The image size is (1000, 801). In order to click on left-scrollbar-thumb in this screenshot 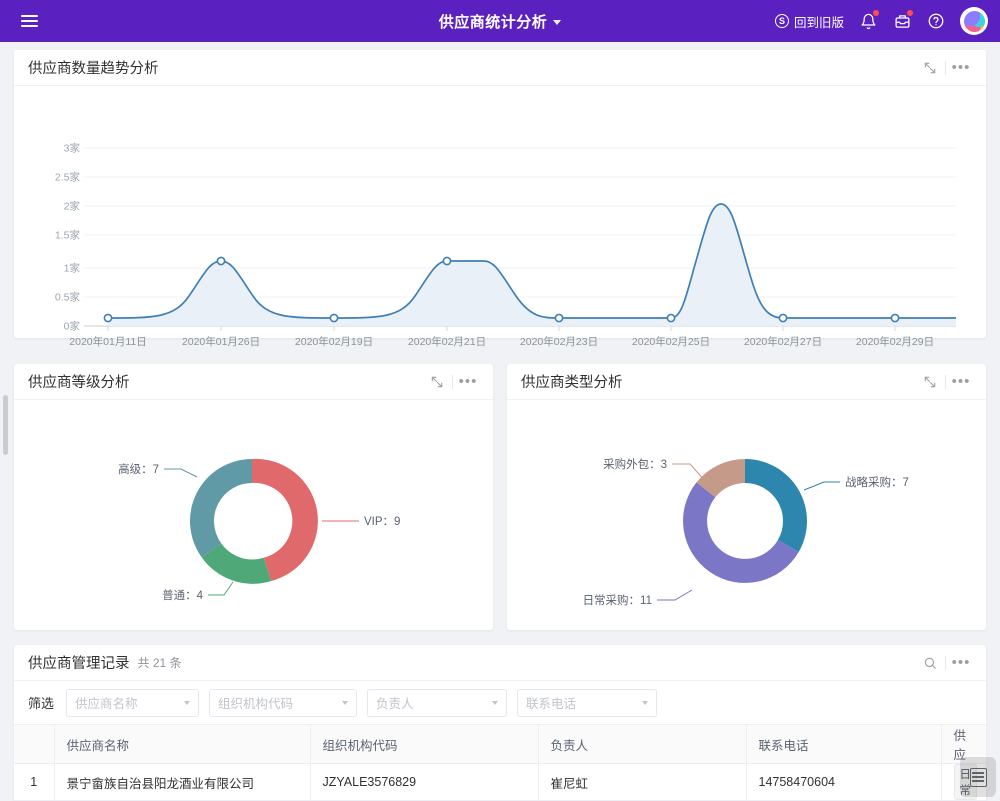, I will do `click(5, 425)`.